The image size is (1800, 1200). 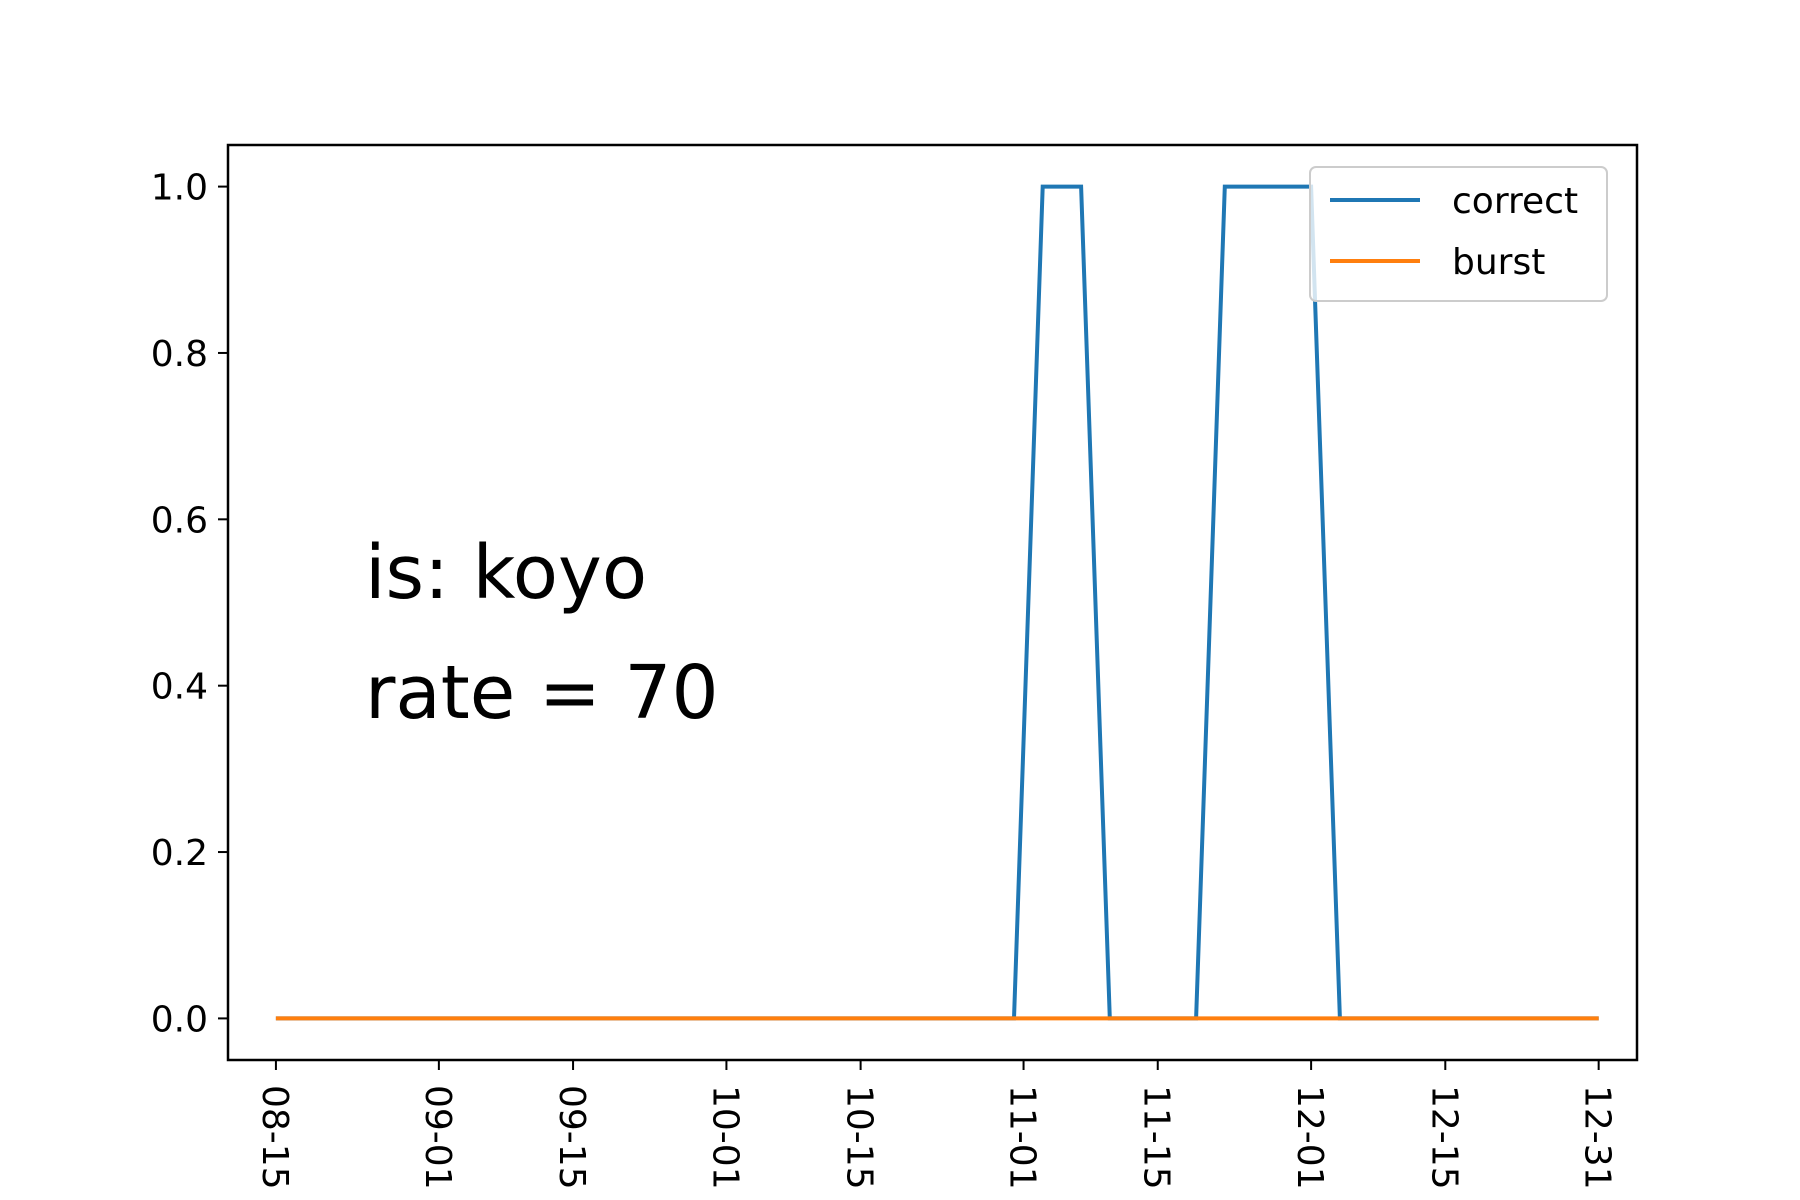 What do you see at coordinates (1309, 1137) in the screenshot?
I see `x-tick-label: 12-01` at bounding box center [1309, 1137].